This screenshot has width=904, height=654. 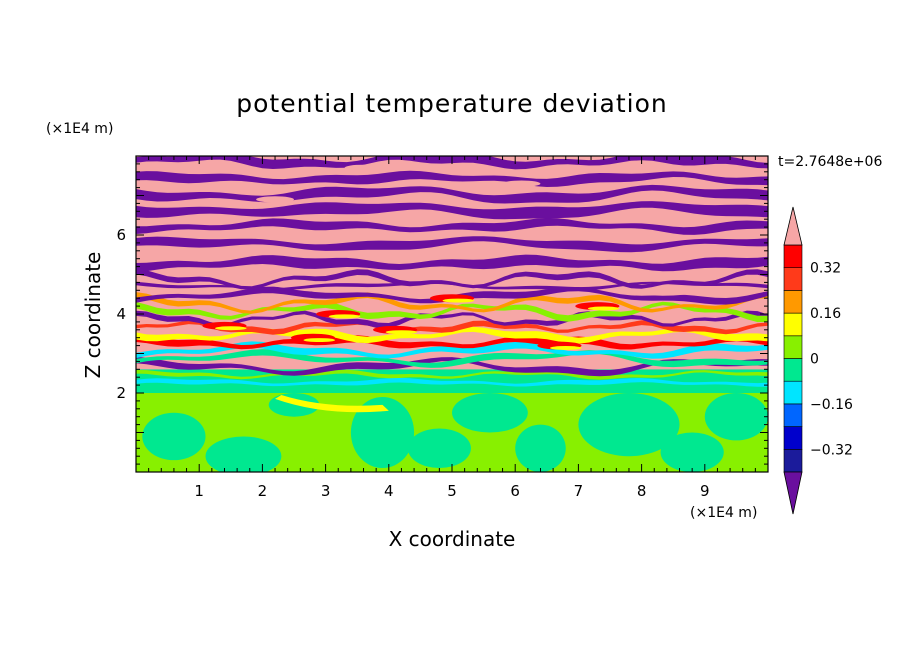 I want to click on x-unit-label: (×1E4 m), so click(x=723, y=513).